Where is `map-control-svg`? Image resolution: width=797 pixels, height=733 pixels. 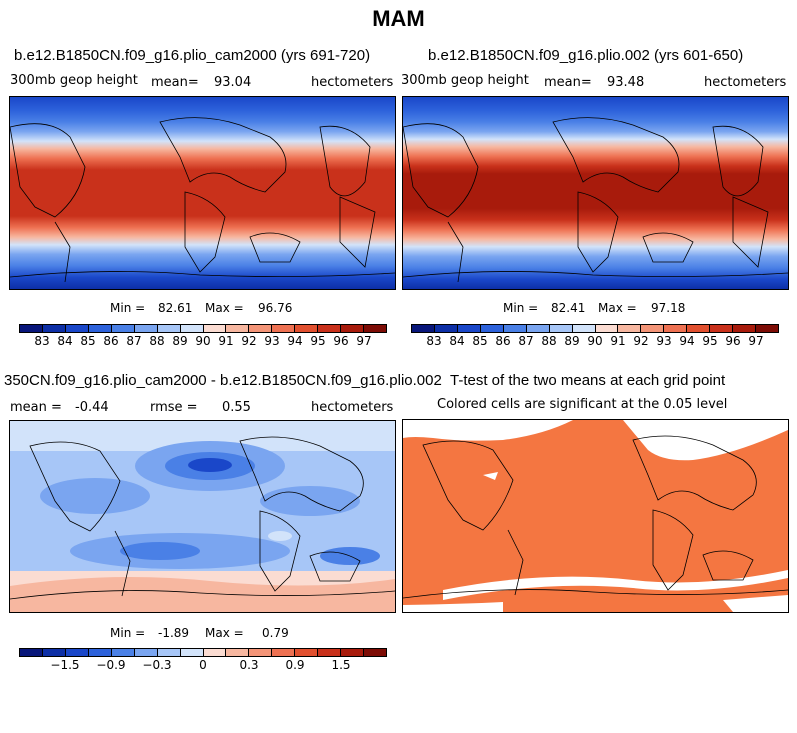 map-control-svg is located at coordinates (202, 193).